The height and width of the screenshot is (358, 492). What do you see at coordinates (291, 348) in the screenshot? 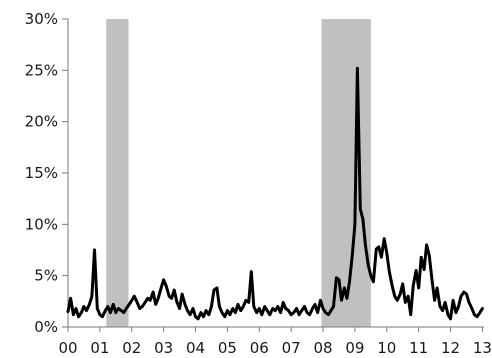
I see `x-tick-label: 07` at bounding box center [291, 348].